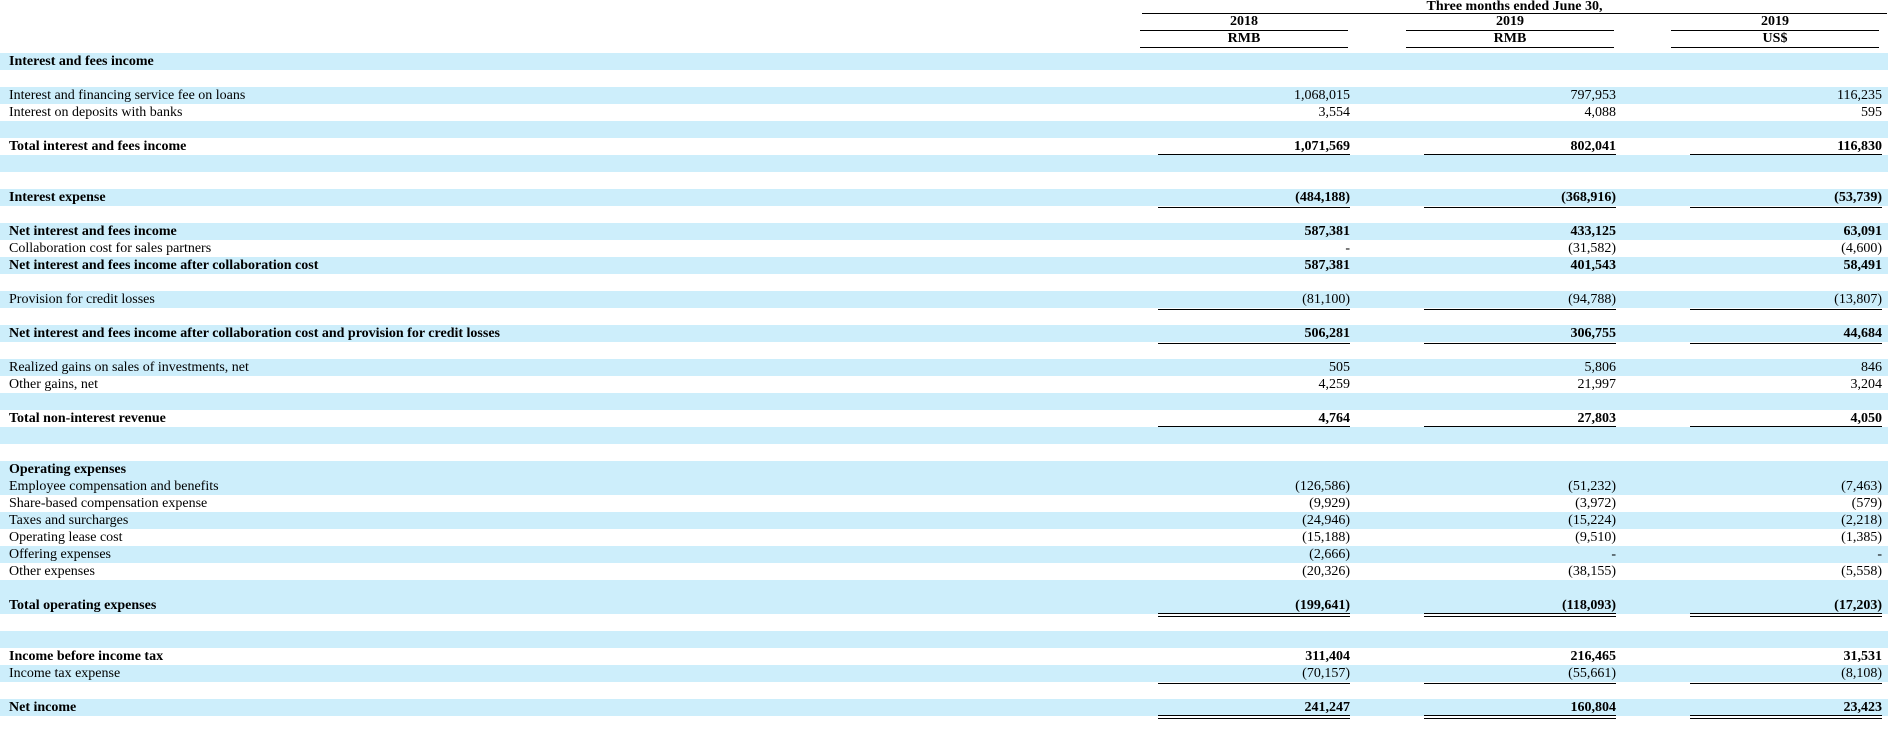 The width and height of the screenshot is (1888, 745). What do you see at coordinates (68, 469) in the screenshot?
I see `row-label: Operating expenses` at bounding box center [68, 469].